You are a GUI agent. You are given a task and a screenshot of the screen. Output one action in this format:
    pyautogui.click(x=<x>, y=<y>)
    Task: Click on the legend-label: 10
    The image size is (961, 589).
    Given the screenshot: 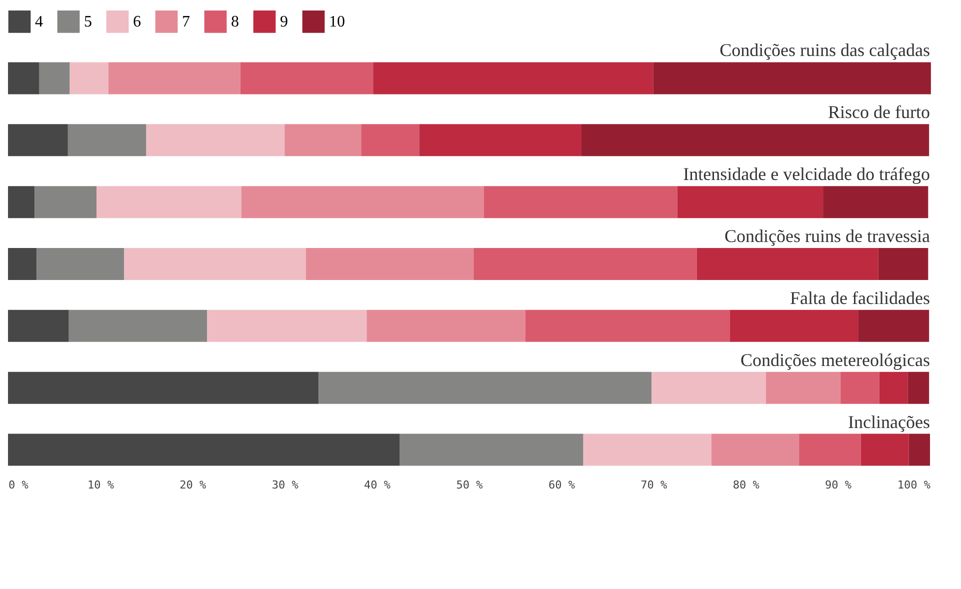 What is the action you would take?
    pyautogui.click(x=337, y=22)
    